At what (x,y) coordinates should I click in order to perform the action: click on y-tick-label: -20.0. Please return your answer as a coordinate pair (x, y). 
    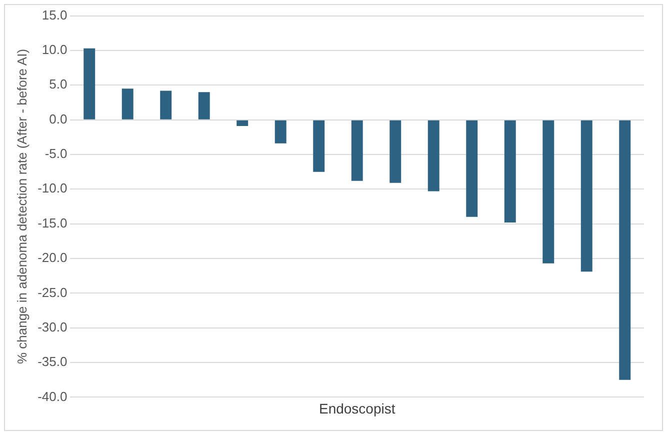
    Looking at the image, I should click on (53, 258).